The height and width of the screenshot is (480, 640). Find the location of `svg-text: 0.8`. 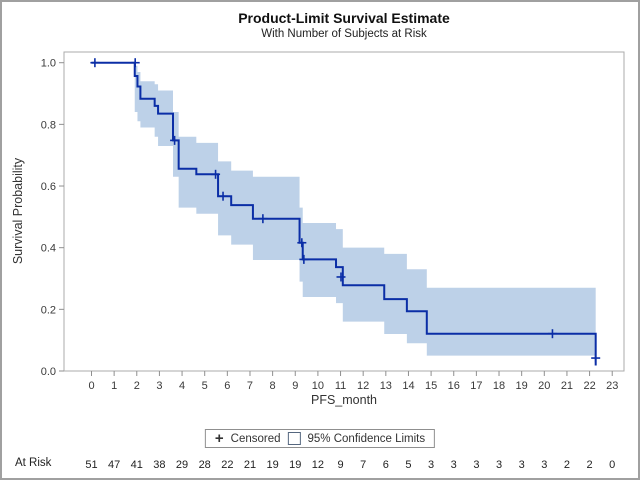

svg-text: 0.8 is located at coordinates (48, 125).